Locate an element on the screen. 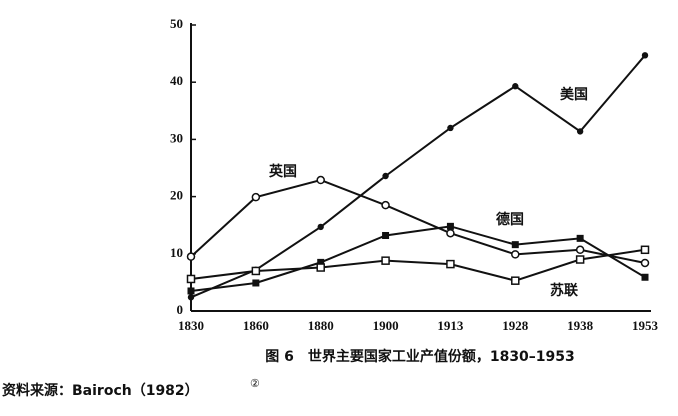 The width and height of the screenshot is (678, 416). x-tick-label: 1860 is located at coordinates (256, 325).